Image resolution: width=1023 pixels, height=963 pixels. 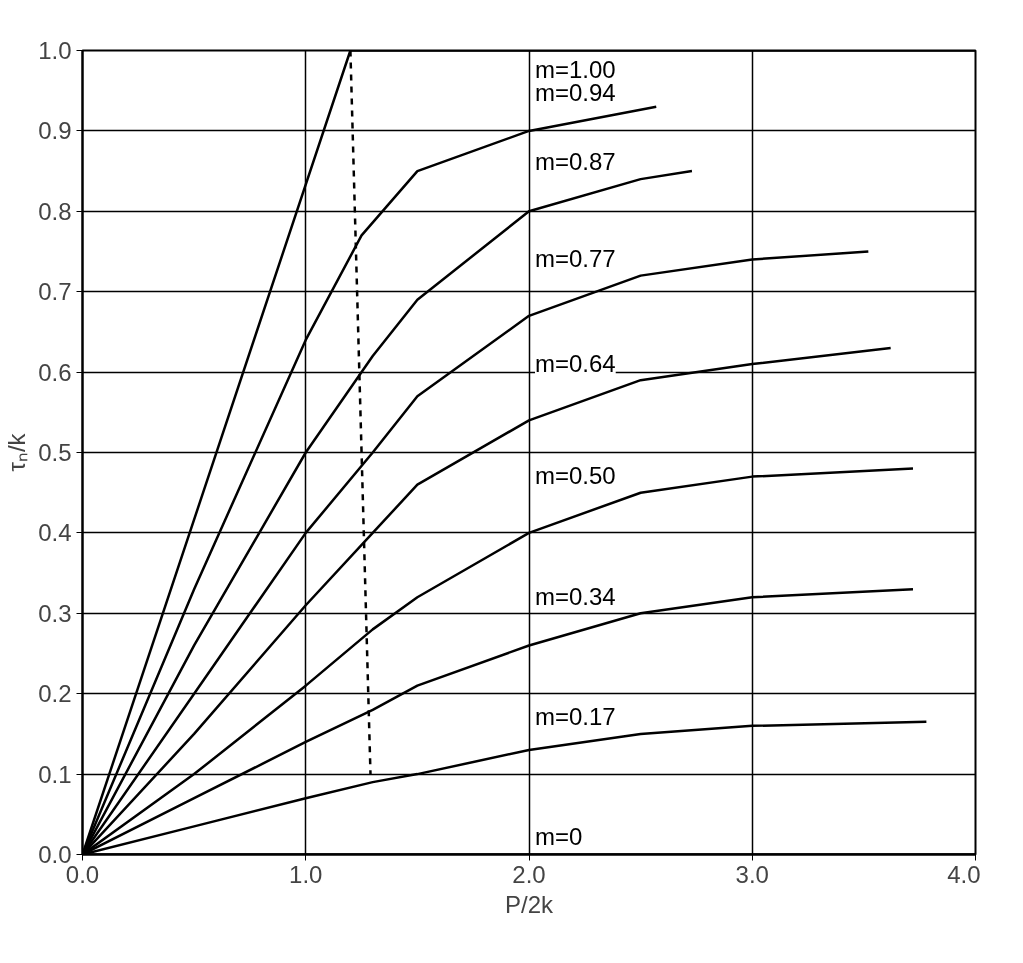 What do you see at coordinates (55, 292) in the screenshot?
I see `y-tick-label: 0.7` at bounding box center [55, 292].